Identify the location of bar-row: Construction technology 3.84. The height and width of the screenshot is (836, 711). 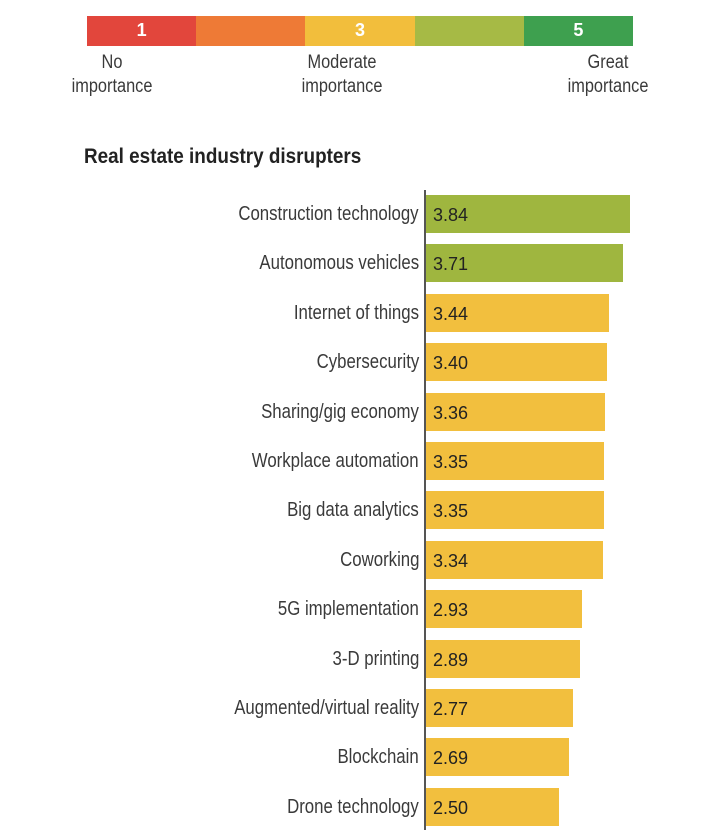
(355, 214).